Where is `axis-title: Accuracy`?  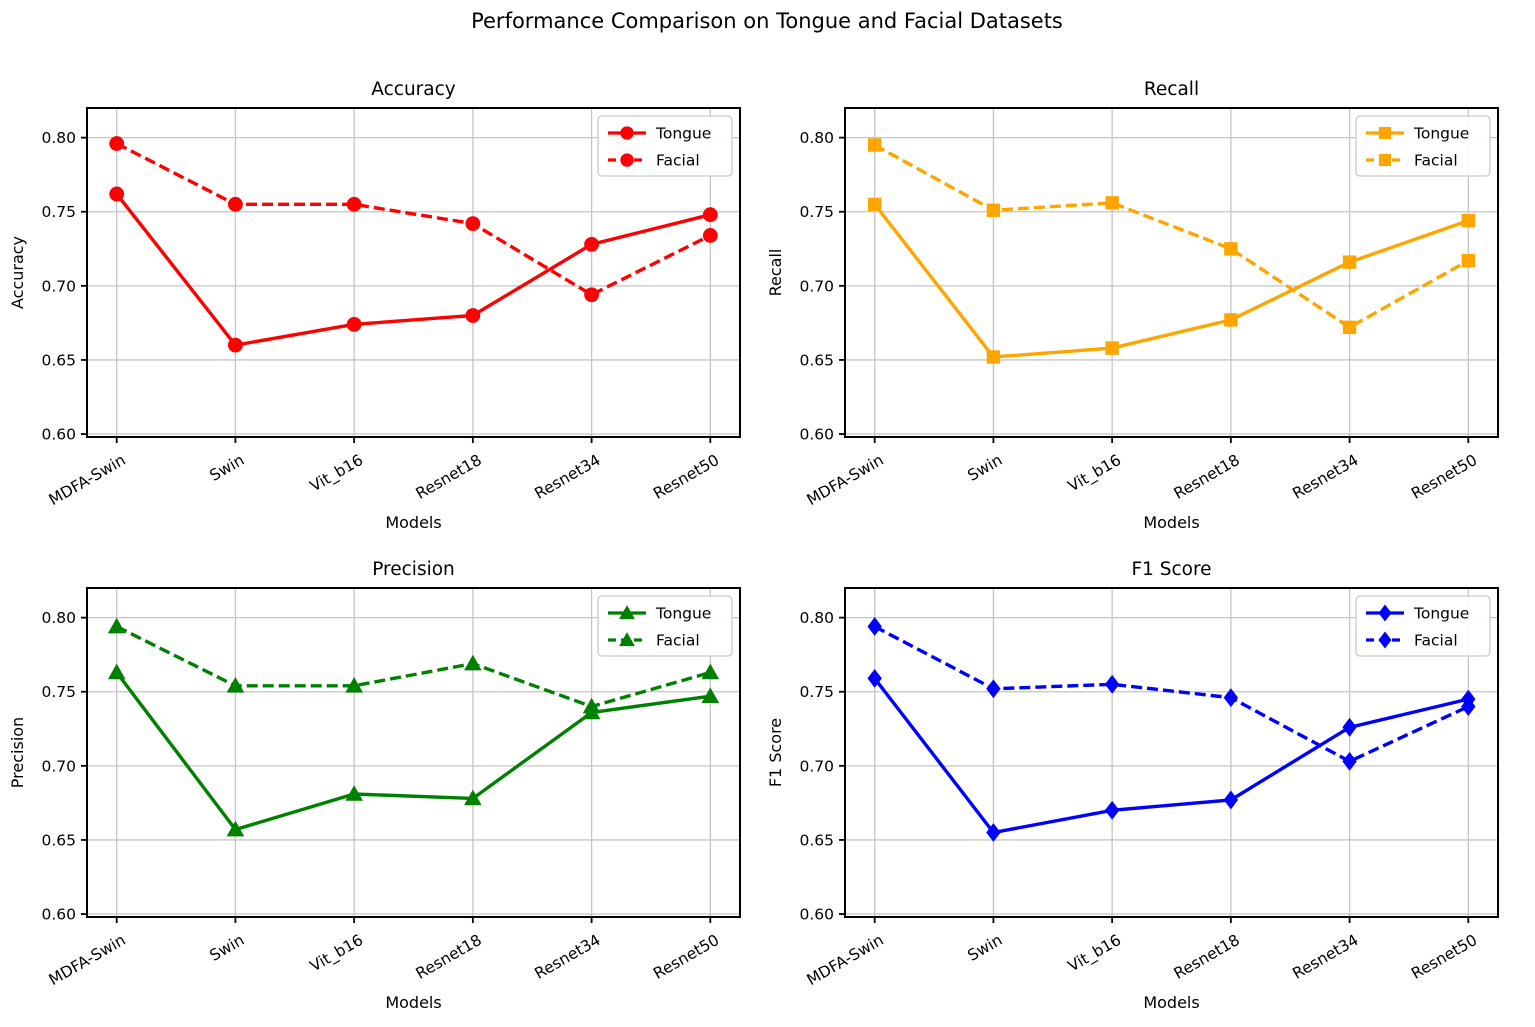
axis-title: Accuracy is located at coordinates (413, 89).